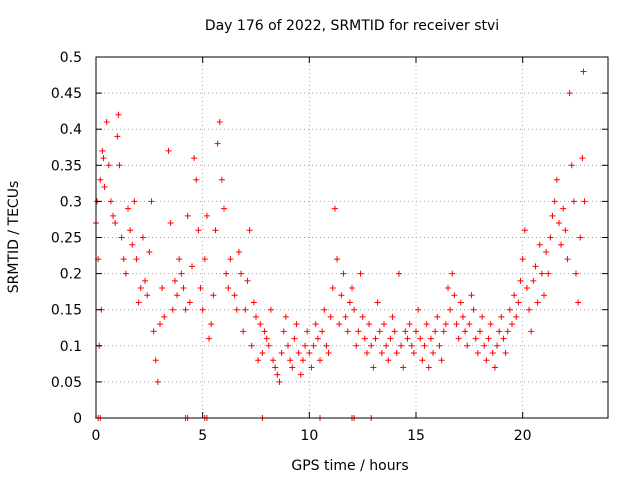 This screenshot has width=640, height=480. What do you see at coordinates (66, 383) in the screenshot?
I see `y-tick-label: 0.05` at bounding box center [66, 383].